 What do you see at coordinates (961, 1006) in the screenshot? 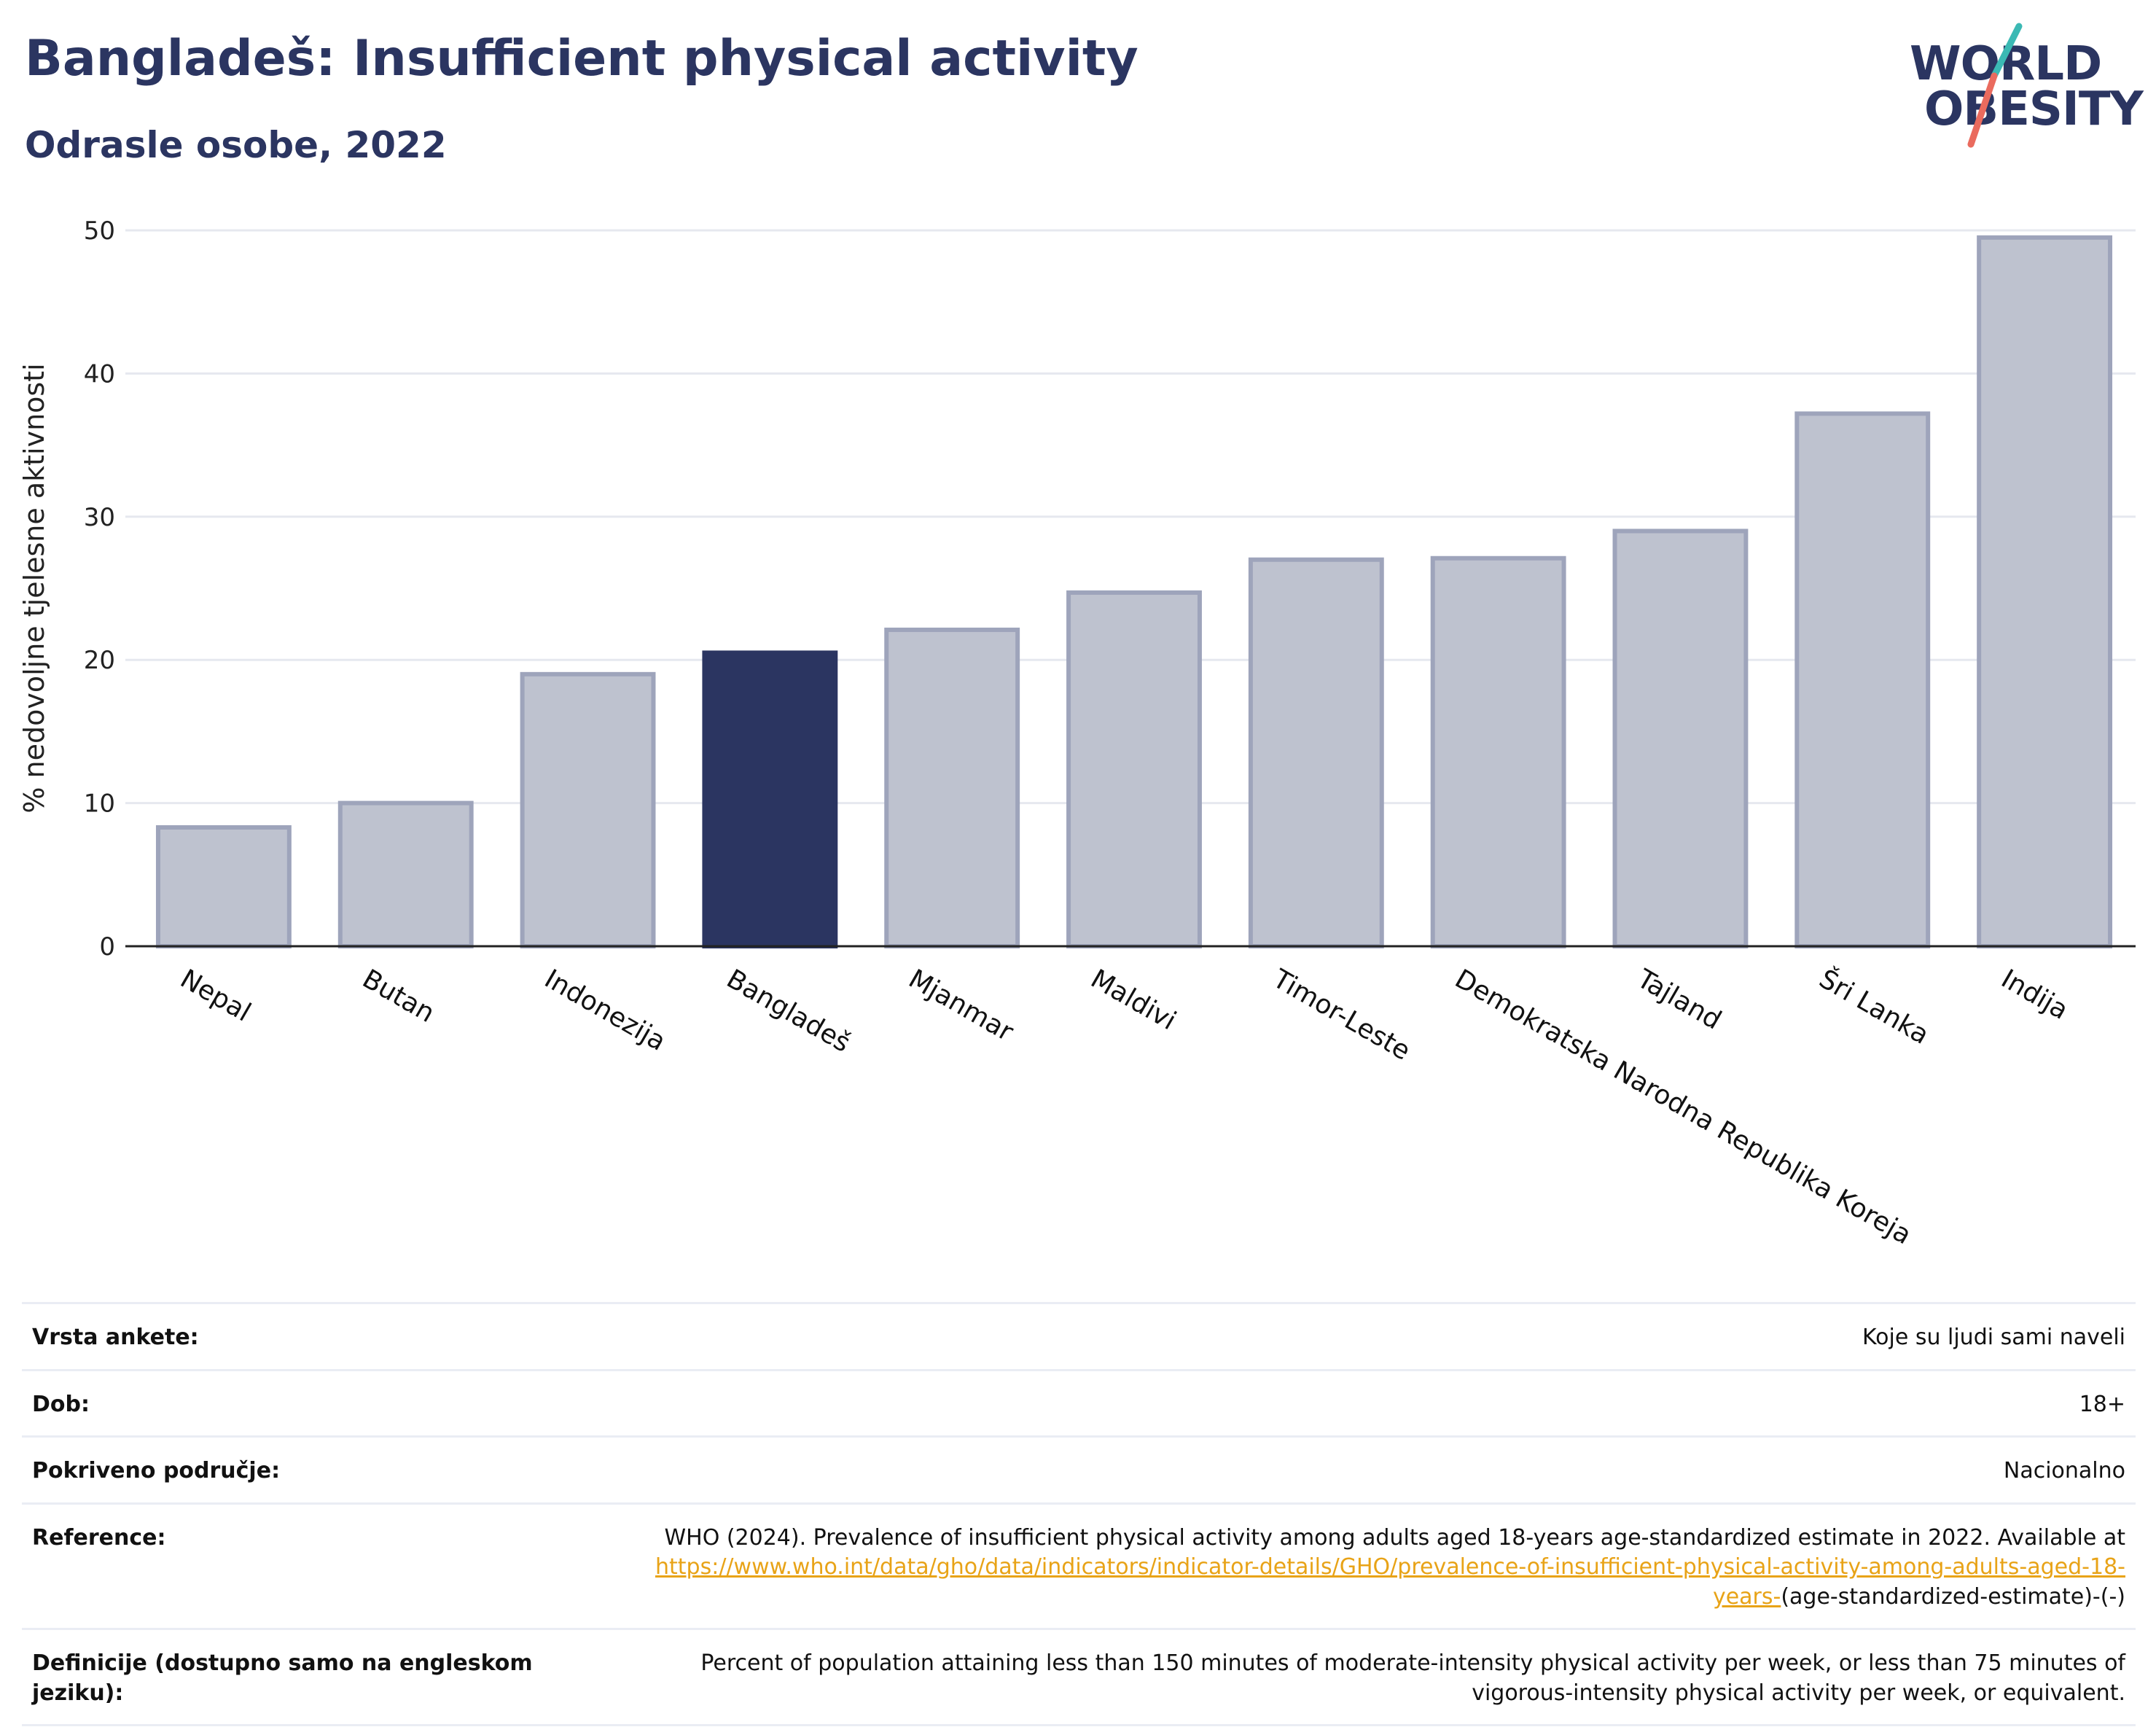
I see `x-tick-label: Mjanmar` at bounding box center [961, 1006].